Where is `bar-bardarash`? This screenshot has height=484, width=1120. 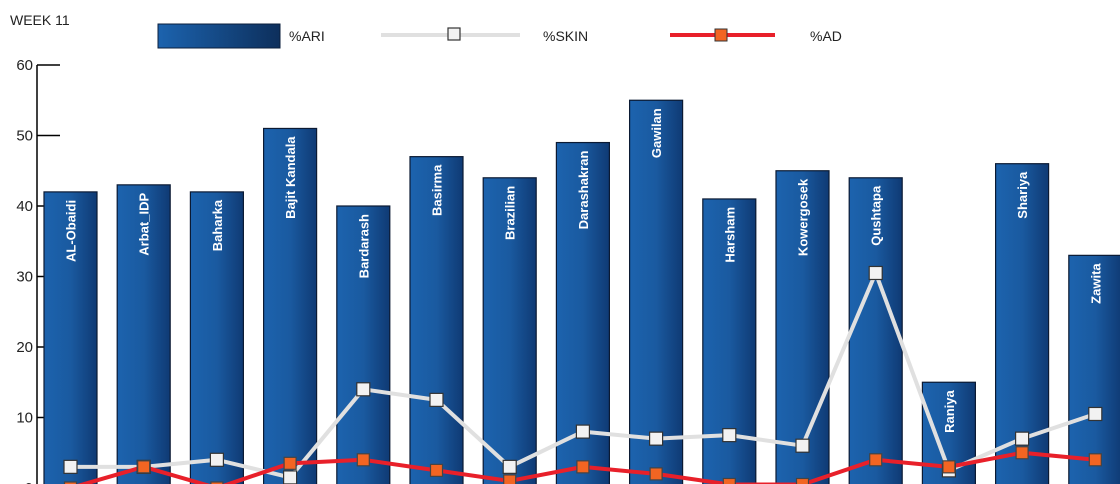
bar-bardarash is located at coordinates (363, 344).